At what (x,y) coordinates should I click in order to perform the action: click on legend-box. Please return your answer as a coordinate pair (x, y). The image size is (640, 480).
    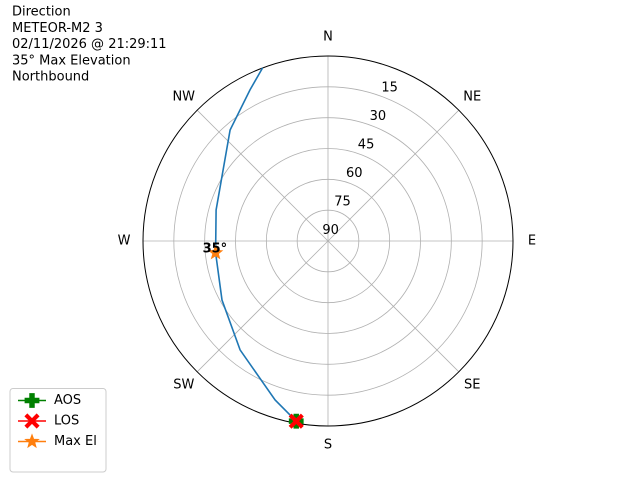
    Looking at the image, I should click on (58, 430).